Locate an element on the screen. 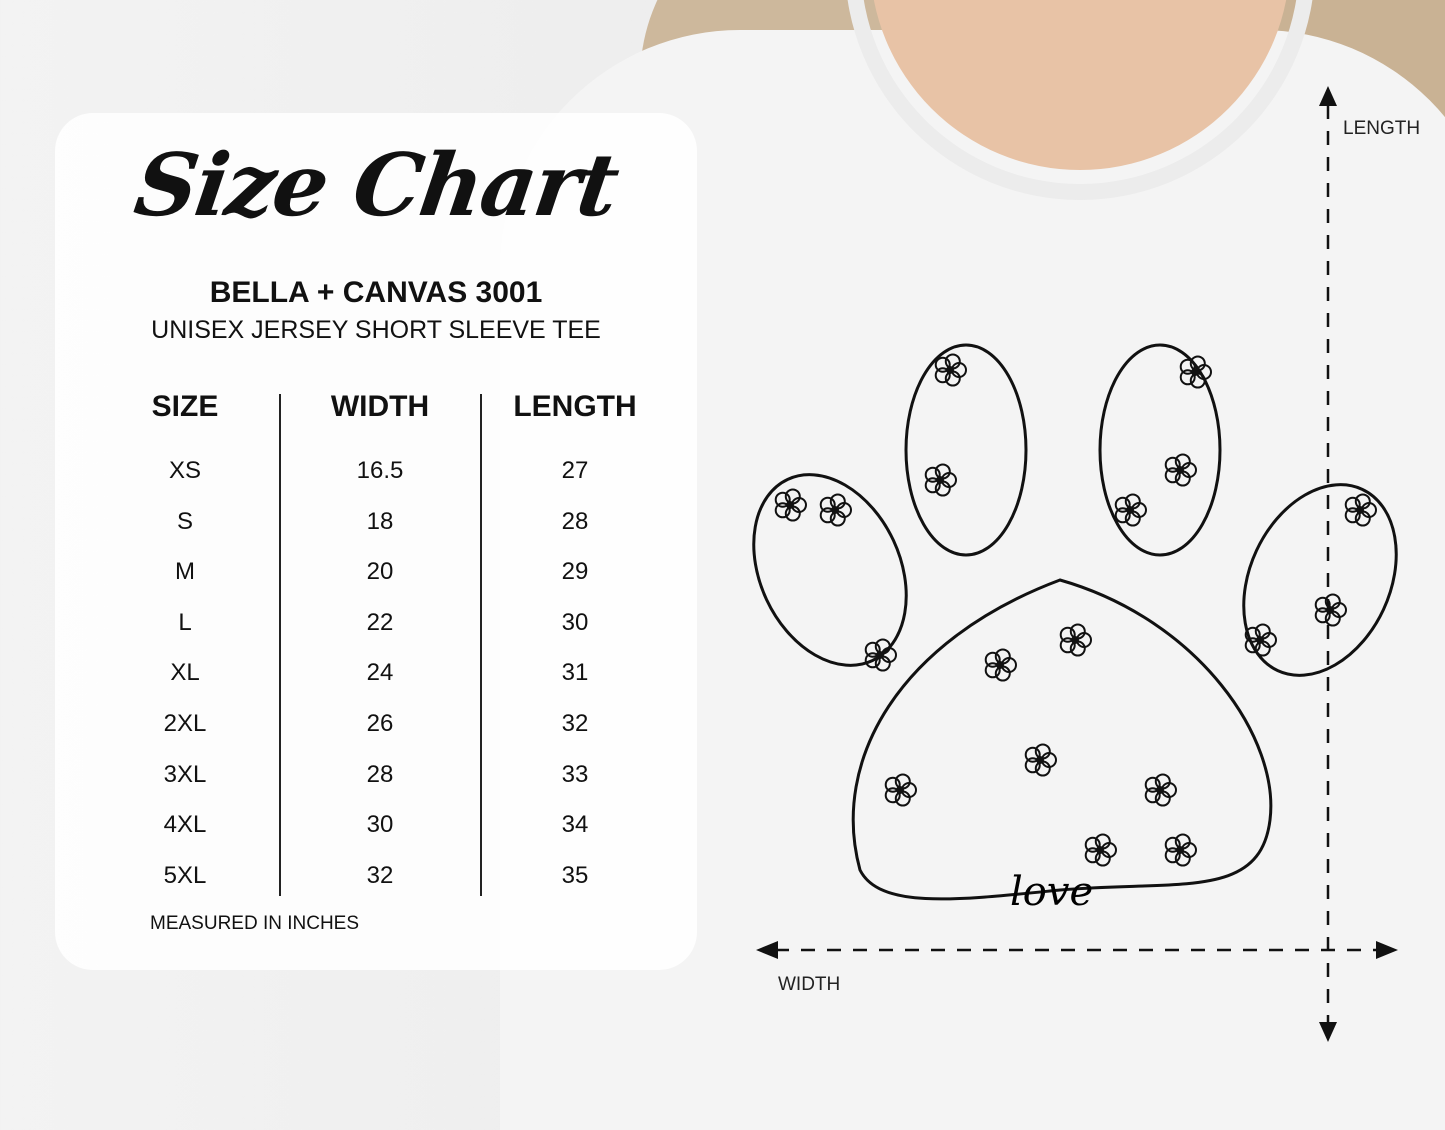 The width and height of the screenshot is (1445, 1130). table-cell: 31 is located at coordinates (575, 673).